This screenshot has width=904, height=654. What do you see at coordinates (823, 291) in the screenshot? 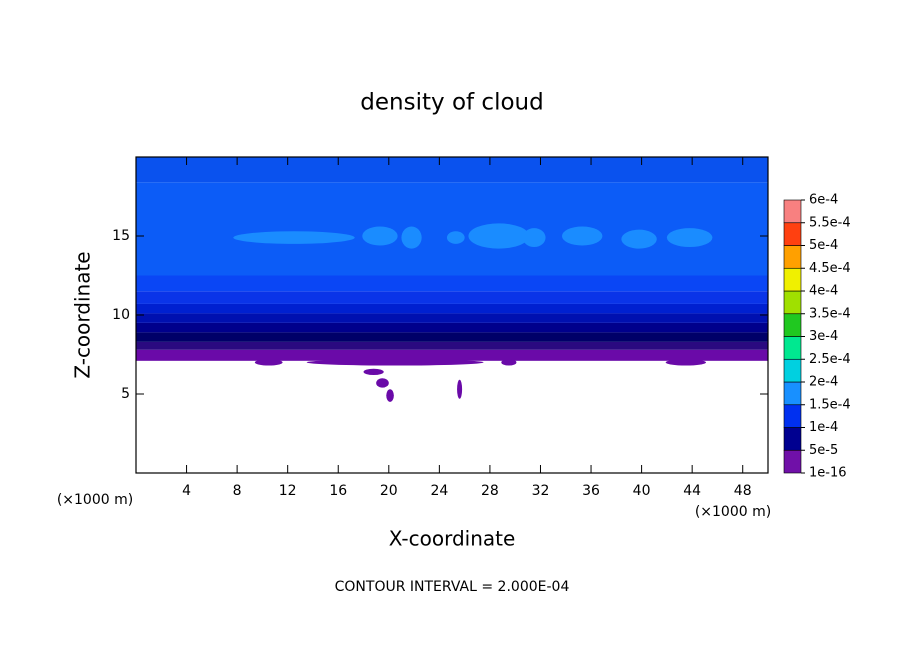
I see `colorbar-label: 4e-4` at bounding box center [823, 291].